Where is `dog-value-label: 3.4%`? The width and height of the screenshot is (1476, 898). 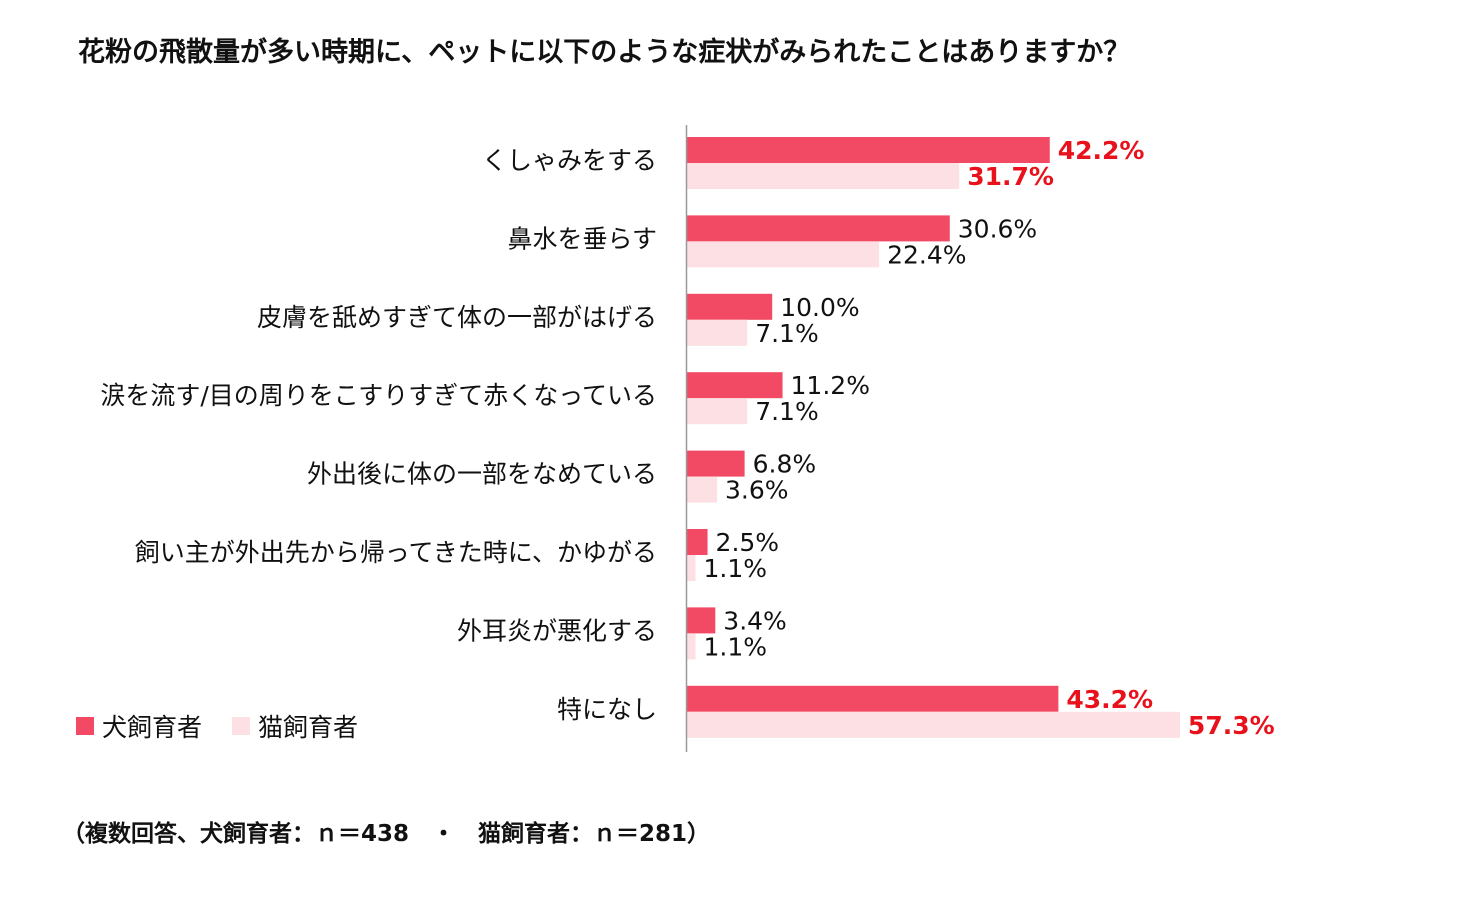 dog-value-label: 3.4% is located at coordinates (755, 620).